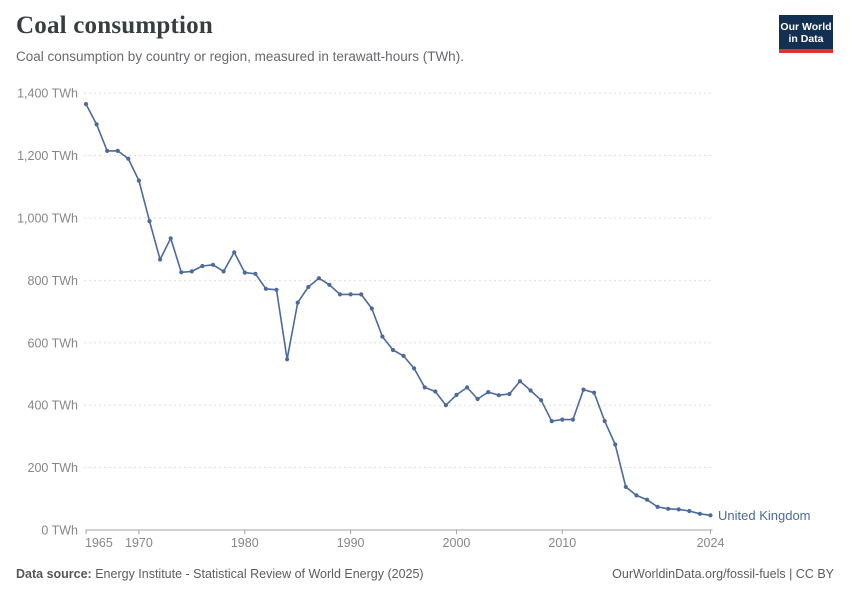 The image size is (850, 600). I want to click on x-axis-tick-label: 1980, so click(245, 543).